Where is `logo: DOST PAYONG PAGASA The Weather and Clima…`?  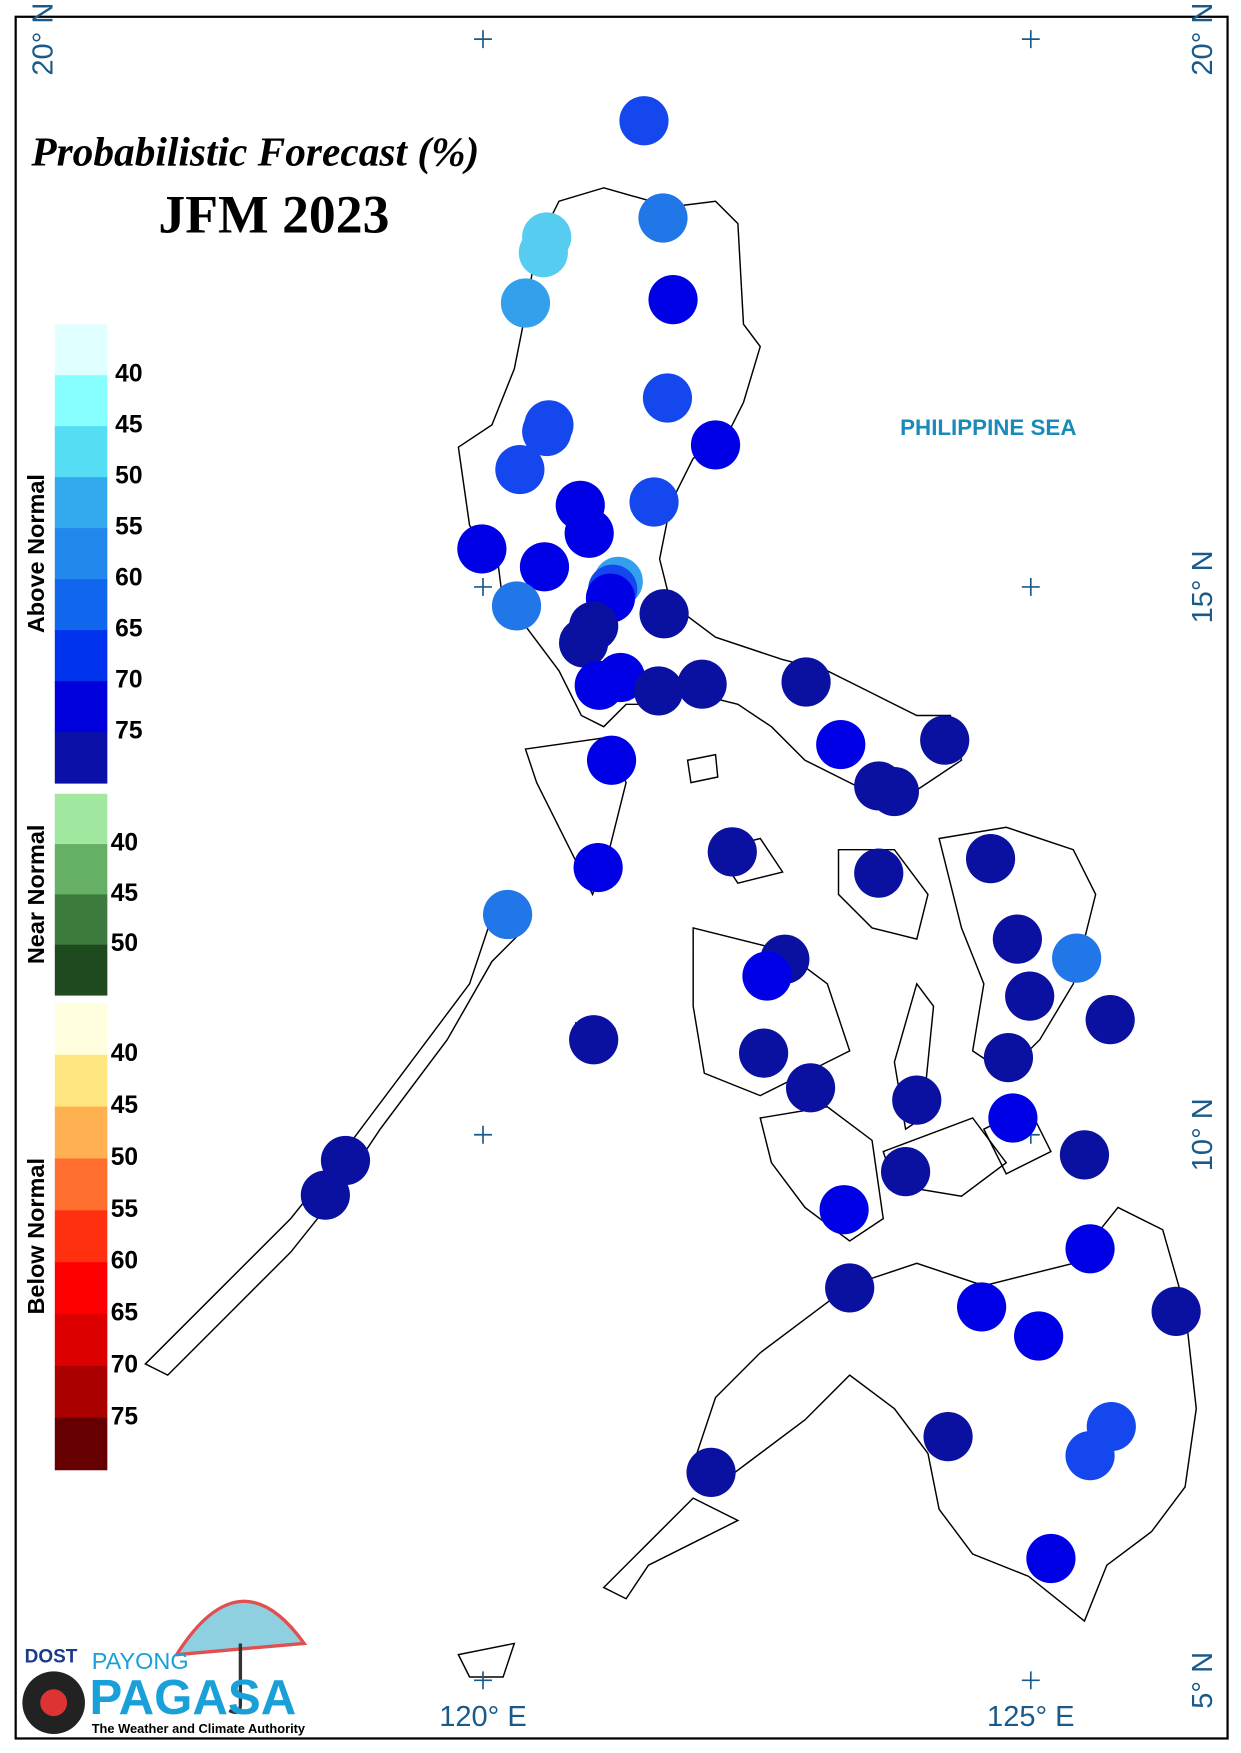 logo: DOST PAYONG PAGASA The Weather and Clima… is located at coordinates (165, 1667).